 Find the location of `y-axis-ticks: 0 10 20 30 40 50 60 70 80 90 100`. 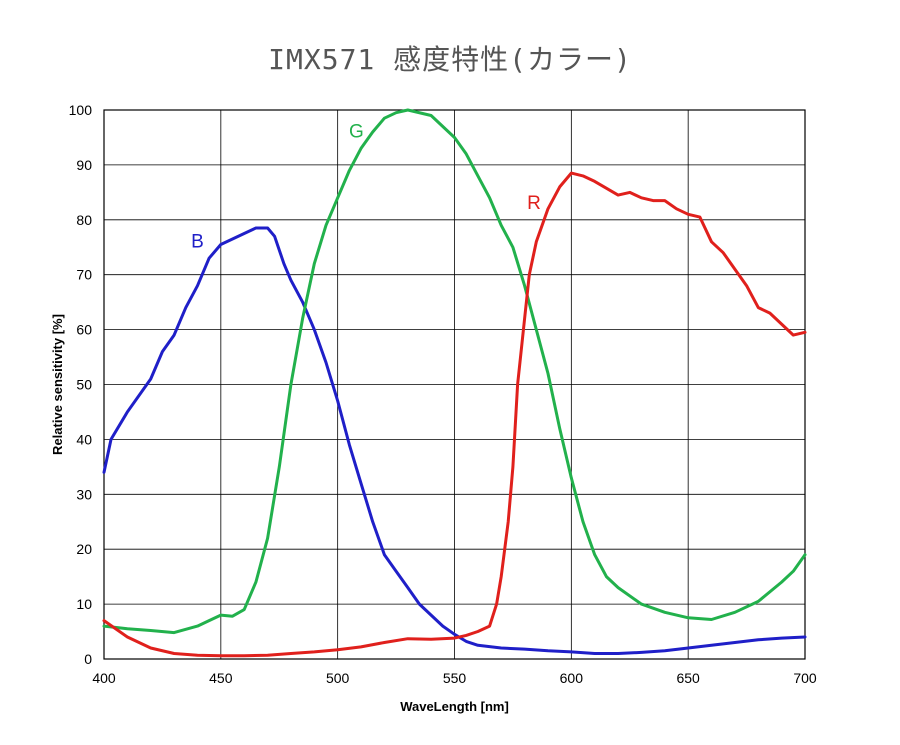

y-axis-ticks: 0 10 20 30 40 50 60 70 80 90 100 is located at coordinates (81, 384).